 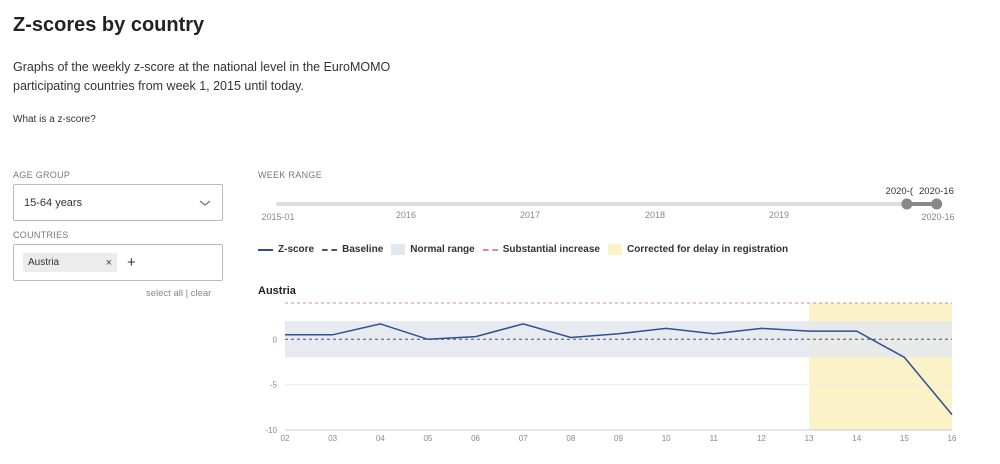 What do you see at coordinates (708, 249) in the screenshot?
I see `legend-label: Corrected for delay in registration` at bounding box center [708, 249].